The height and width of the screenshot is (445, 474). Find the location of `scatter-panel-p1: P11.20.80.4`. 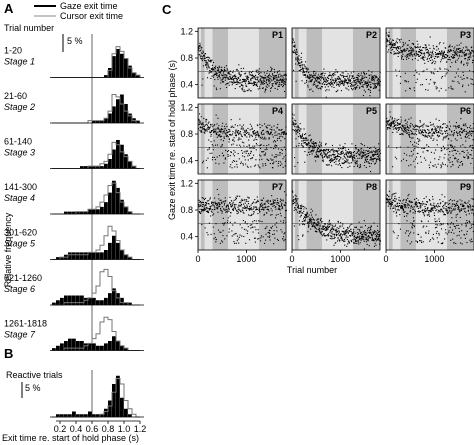

scatter-panel-p1: P11.20.80.4 is located at coordinates (233, 62).